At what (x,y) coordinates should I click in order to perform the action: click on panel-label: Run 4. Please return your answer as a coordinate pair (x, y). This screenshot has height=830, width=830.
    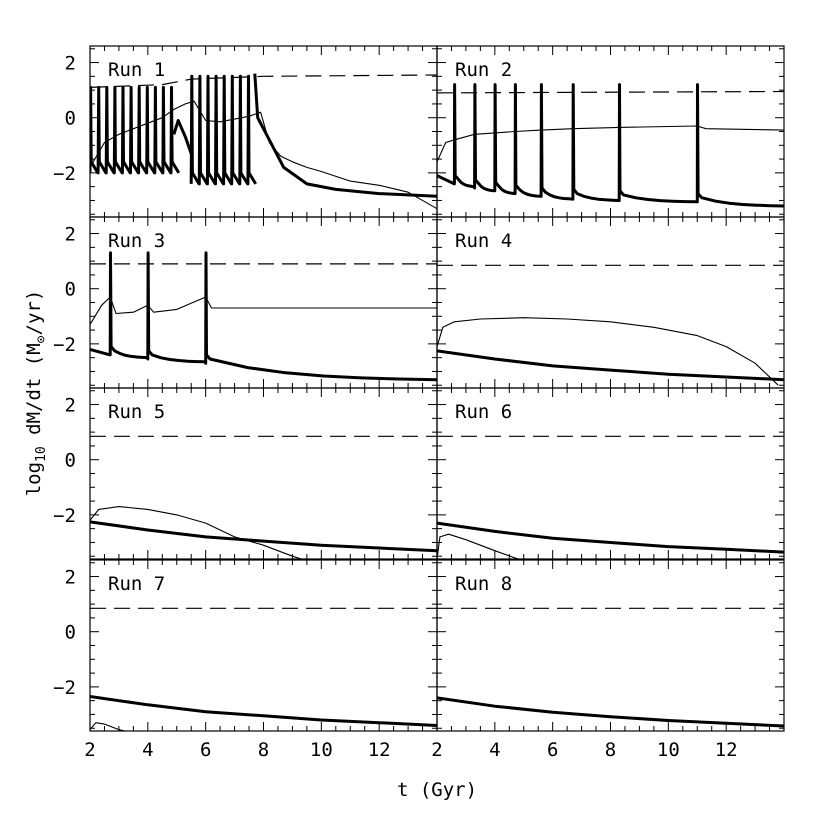
    Looking at the image, I should click on (483, 241).